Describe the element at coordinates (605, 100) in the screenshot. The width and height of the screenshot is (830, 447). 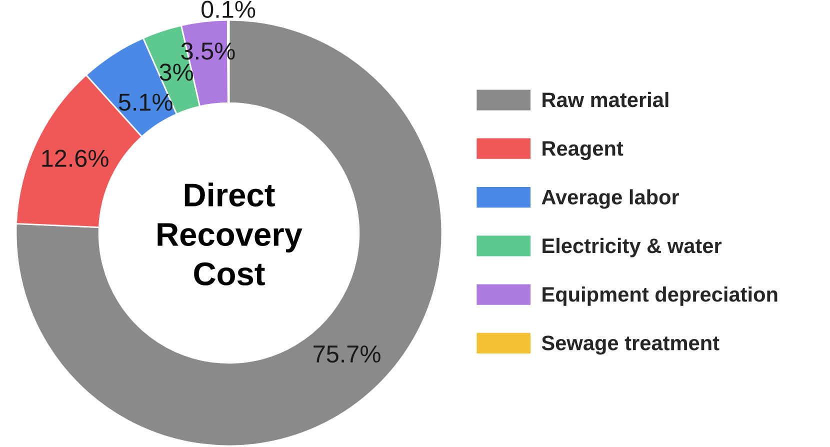
I see `legend-label: Raw material` at that location.